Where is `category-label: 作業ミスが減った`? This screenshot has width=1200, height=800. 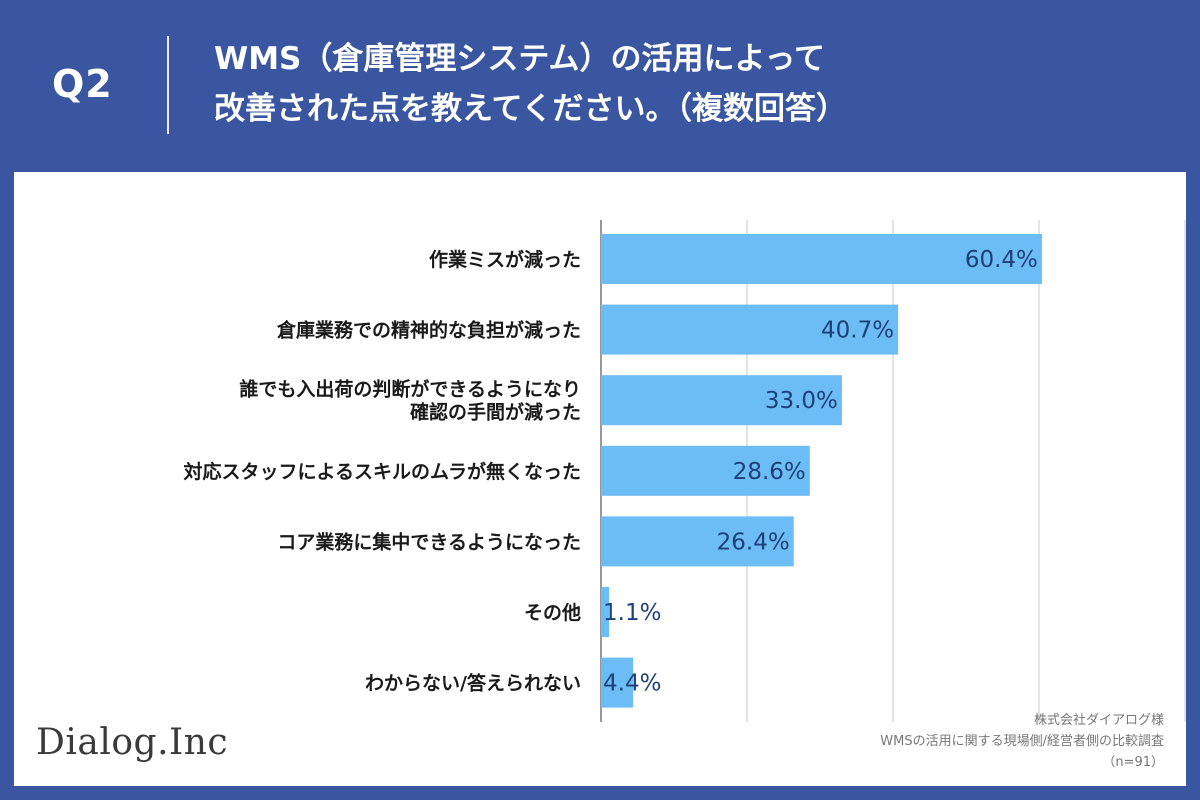 category-label: 作業ミスが減った is located at coordinates (505, 259).